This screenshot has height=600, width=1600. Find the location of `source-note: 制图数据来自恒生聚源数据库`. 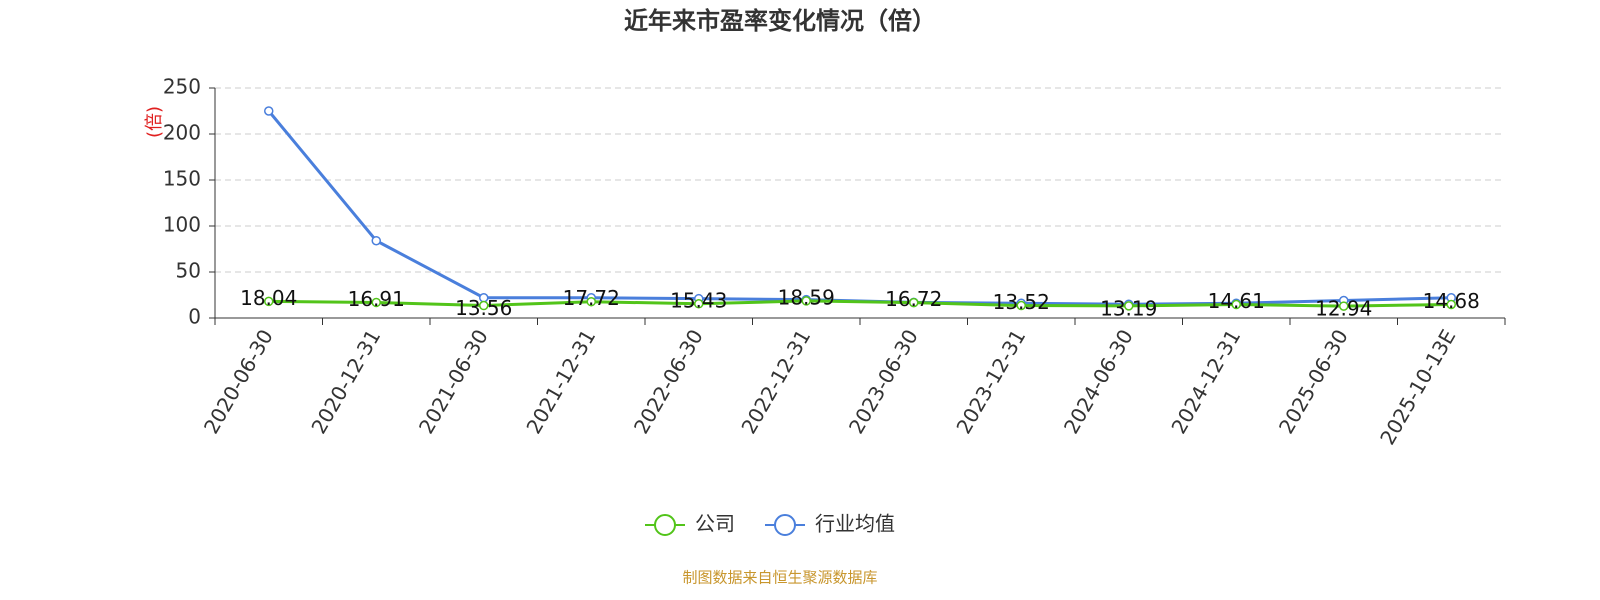

source-note: 制图数据来自恒生聚源数据库 is located at coordinates (779, 578).